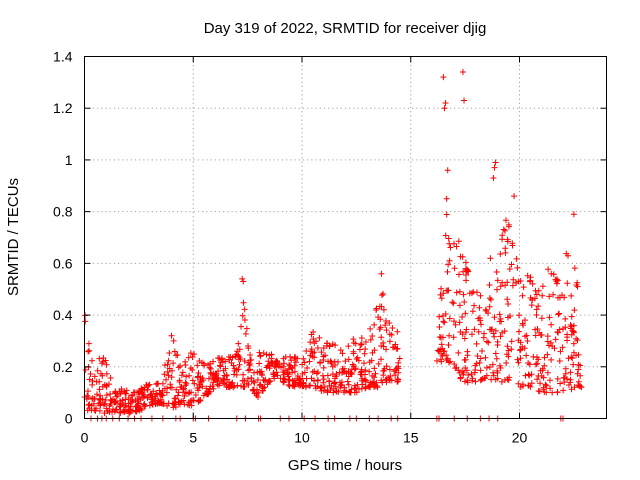  What do you see at coordinates (69, 160) in the screenshot?
I see `y-tick-label: 1` at bounding box center [69, 160].